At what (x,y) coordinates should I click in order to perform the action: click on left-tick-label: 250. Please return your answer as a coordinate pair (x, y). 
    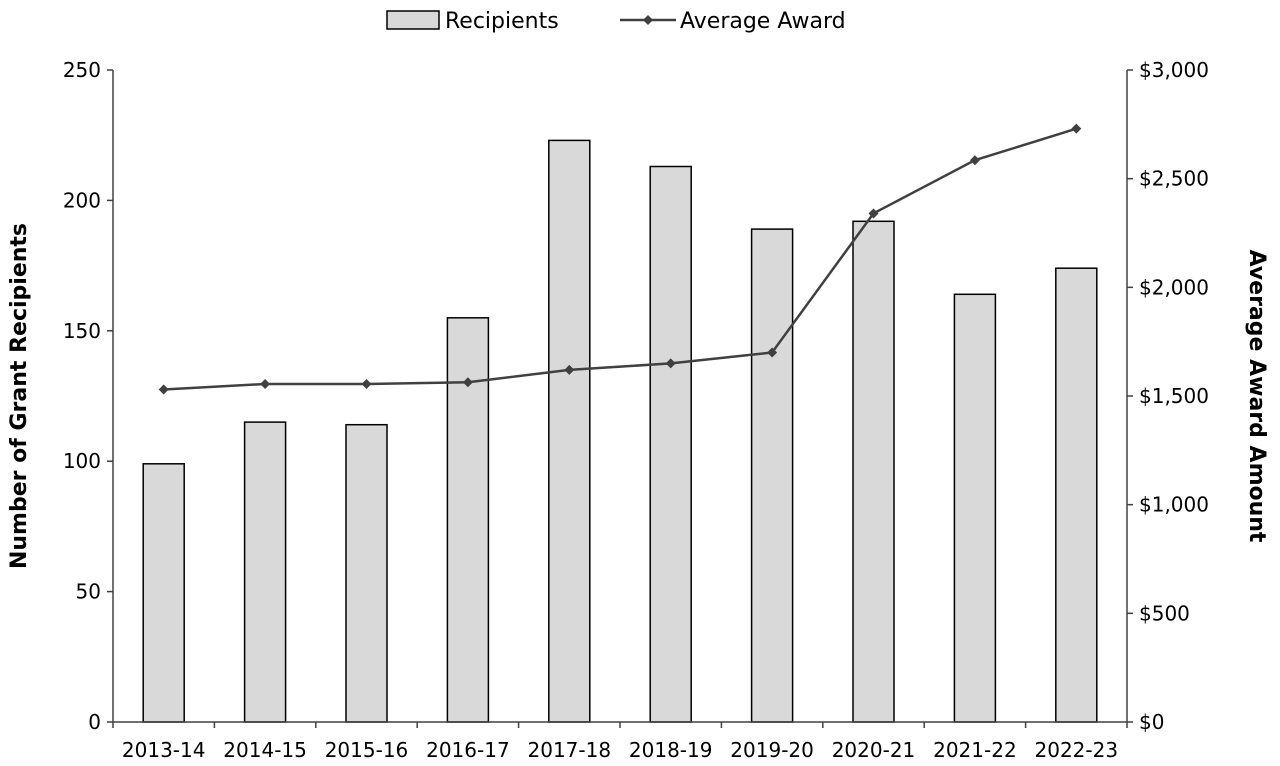
    Looking at the image, I should click on (82, 70).